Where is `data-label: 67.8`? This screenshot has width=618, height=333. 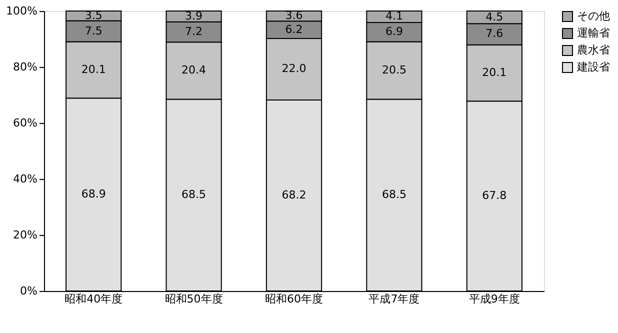 data-label: 67.8 is located at coordinates (494, 195).